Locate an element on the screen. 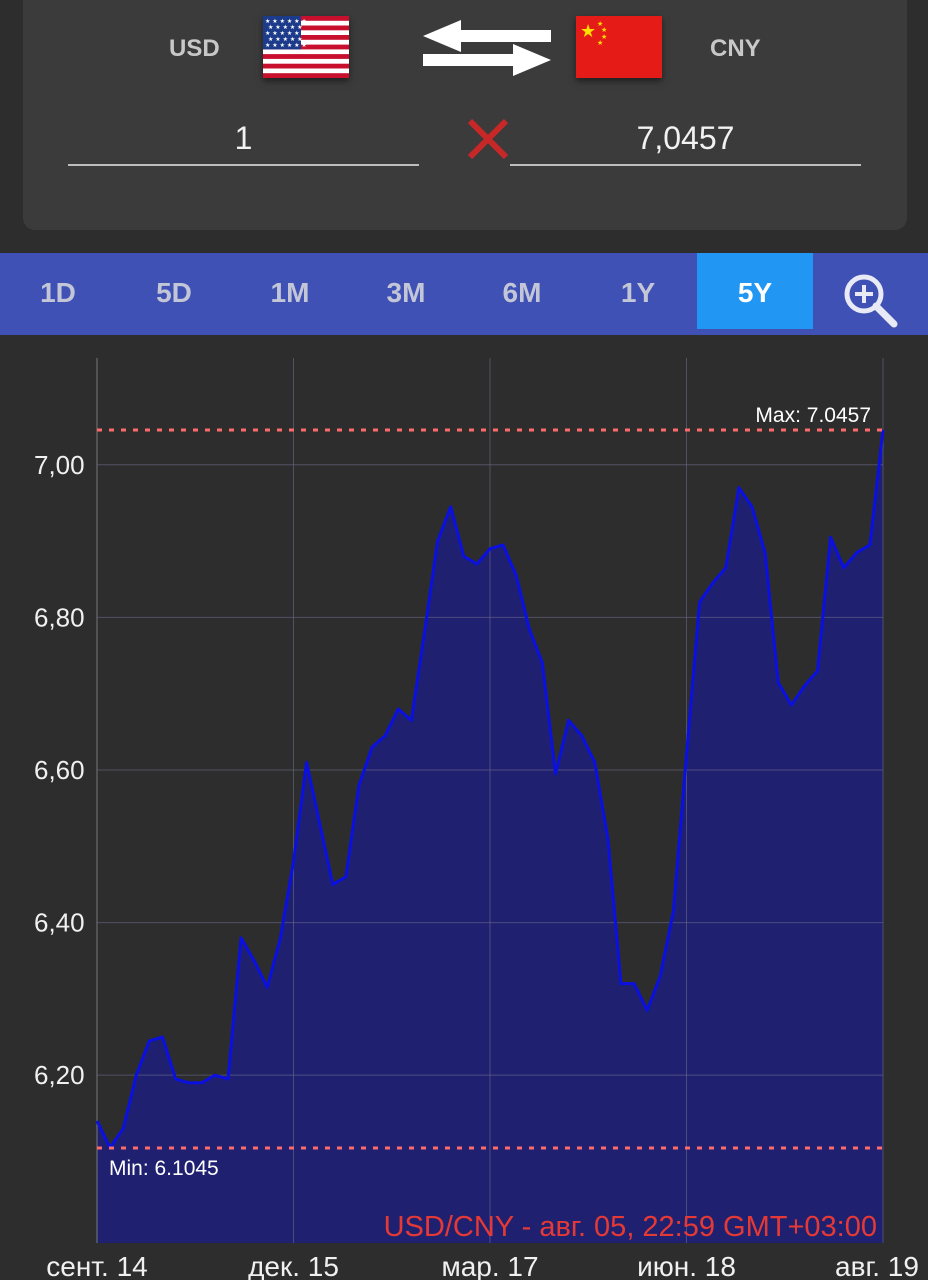 The image size is (928, 1280). clear-x-icon is located at coordinates (488, 139).